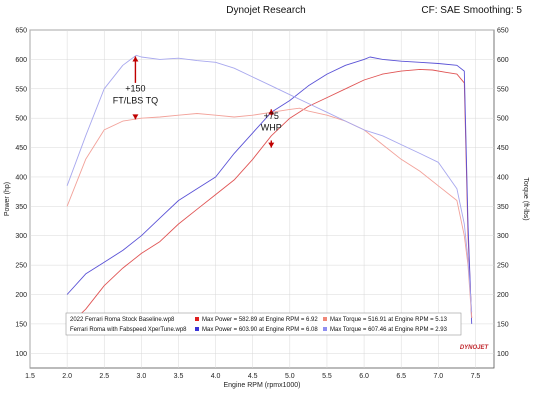 This screenshot has height=400, width=533. I want to click on x-tick-label: 2.0, so click(67, 376).